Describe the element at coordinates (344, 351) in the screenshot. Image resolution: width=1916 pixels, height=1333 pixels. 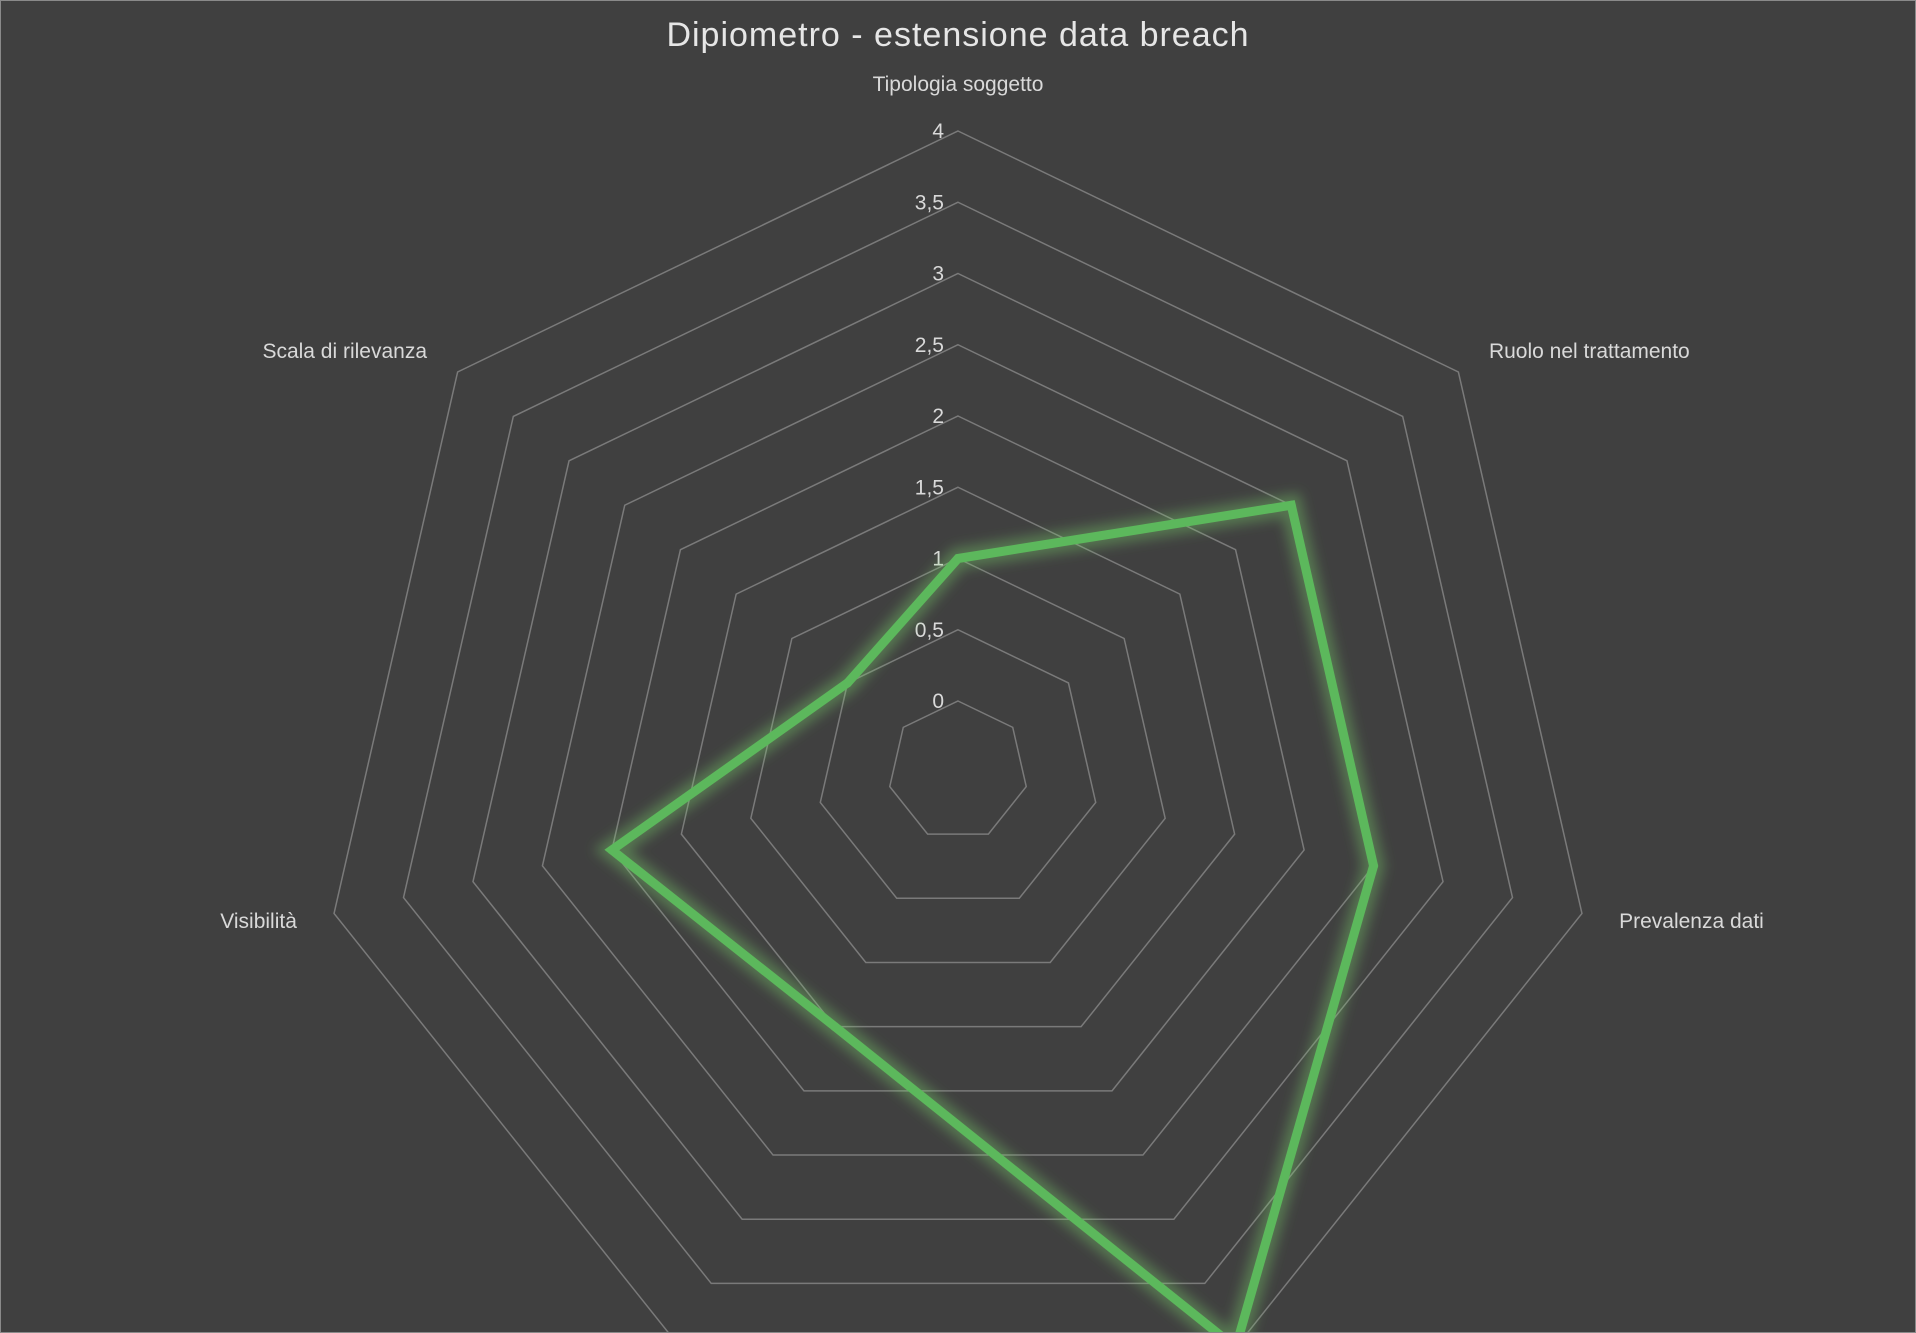
I see `axis-label: Scala di rilevanza` at that location.